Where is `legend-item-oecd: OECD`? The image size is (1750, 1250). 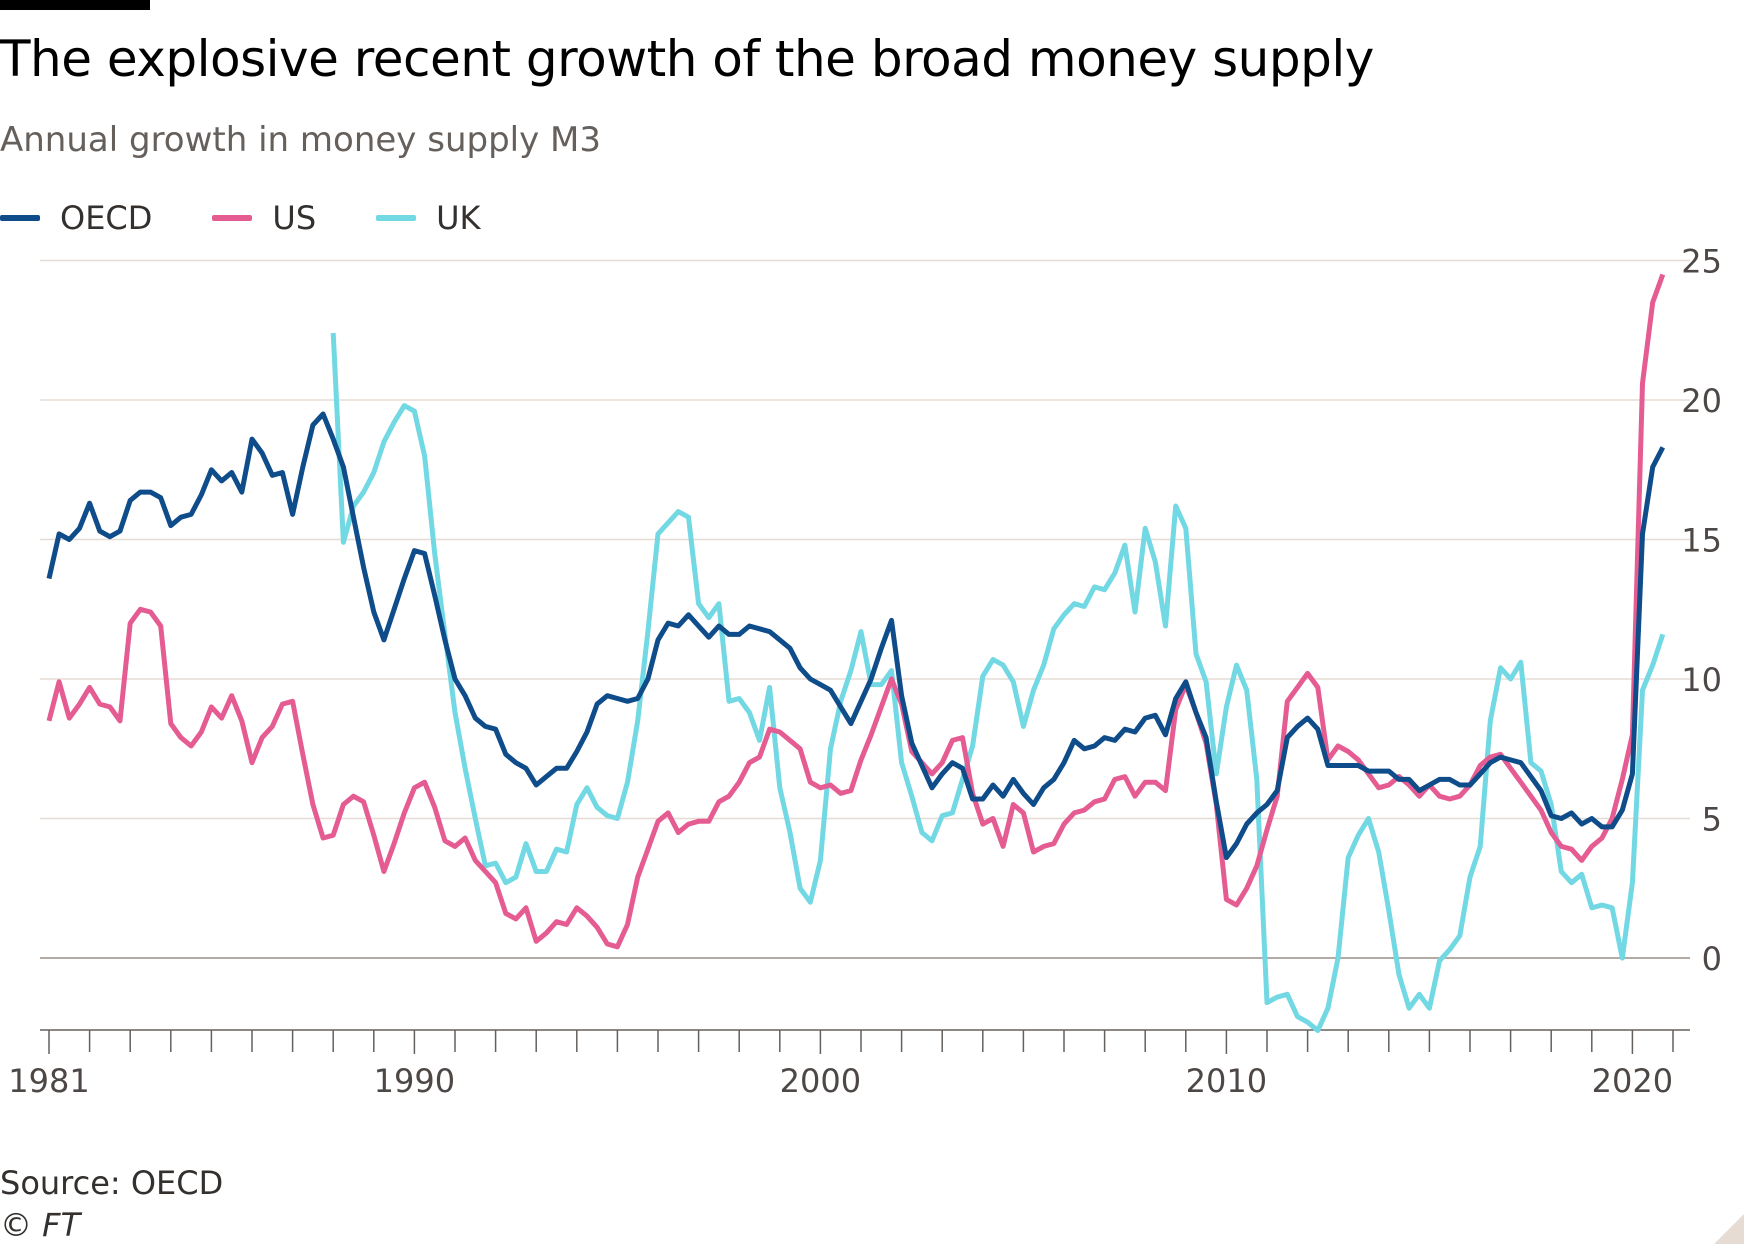
legend-item-oecd: OECD is located at coordinates (76, 218).